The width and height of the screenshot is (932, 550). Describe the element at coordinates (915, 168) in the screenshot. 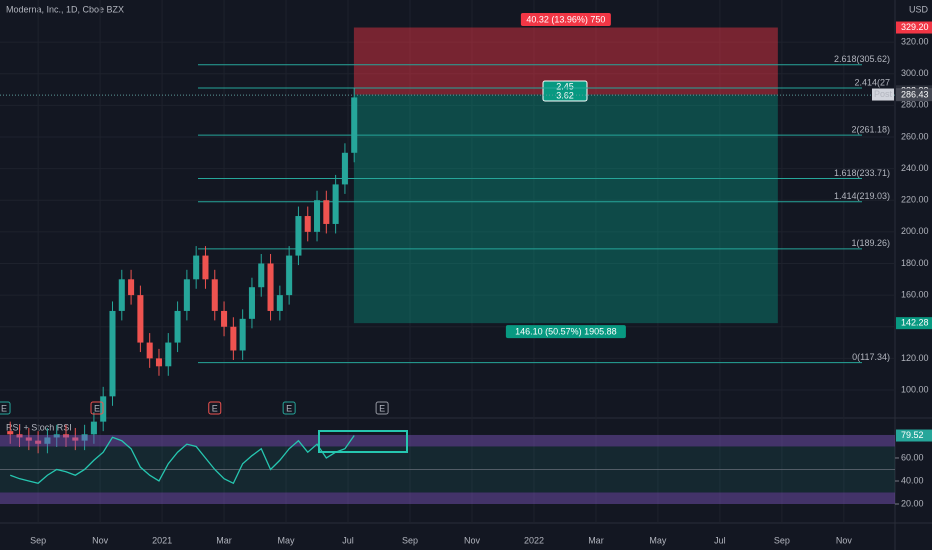

I see `y-tick-label: 240.00` at that location.